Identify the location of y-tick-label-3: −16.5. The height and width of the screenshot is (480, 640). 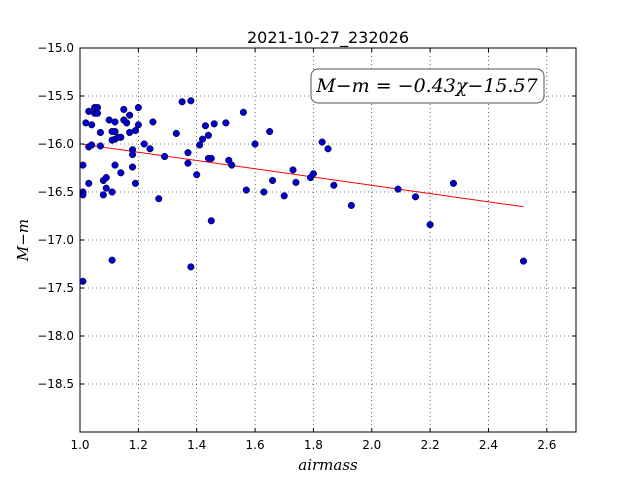
(55, 192).